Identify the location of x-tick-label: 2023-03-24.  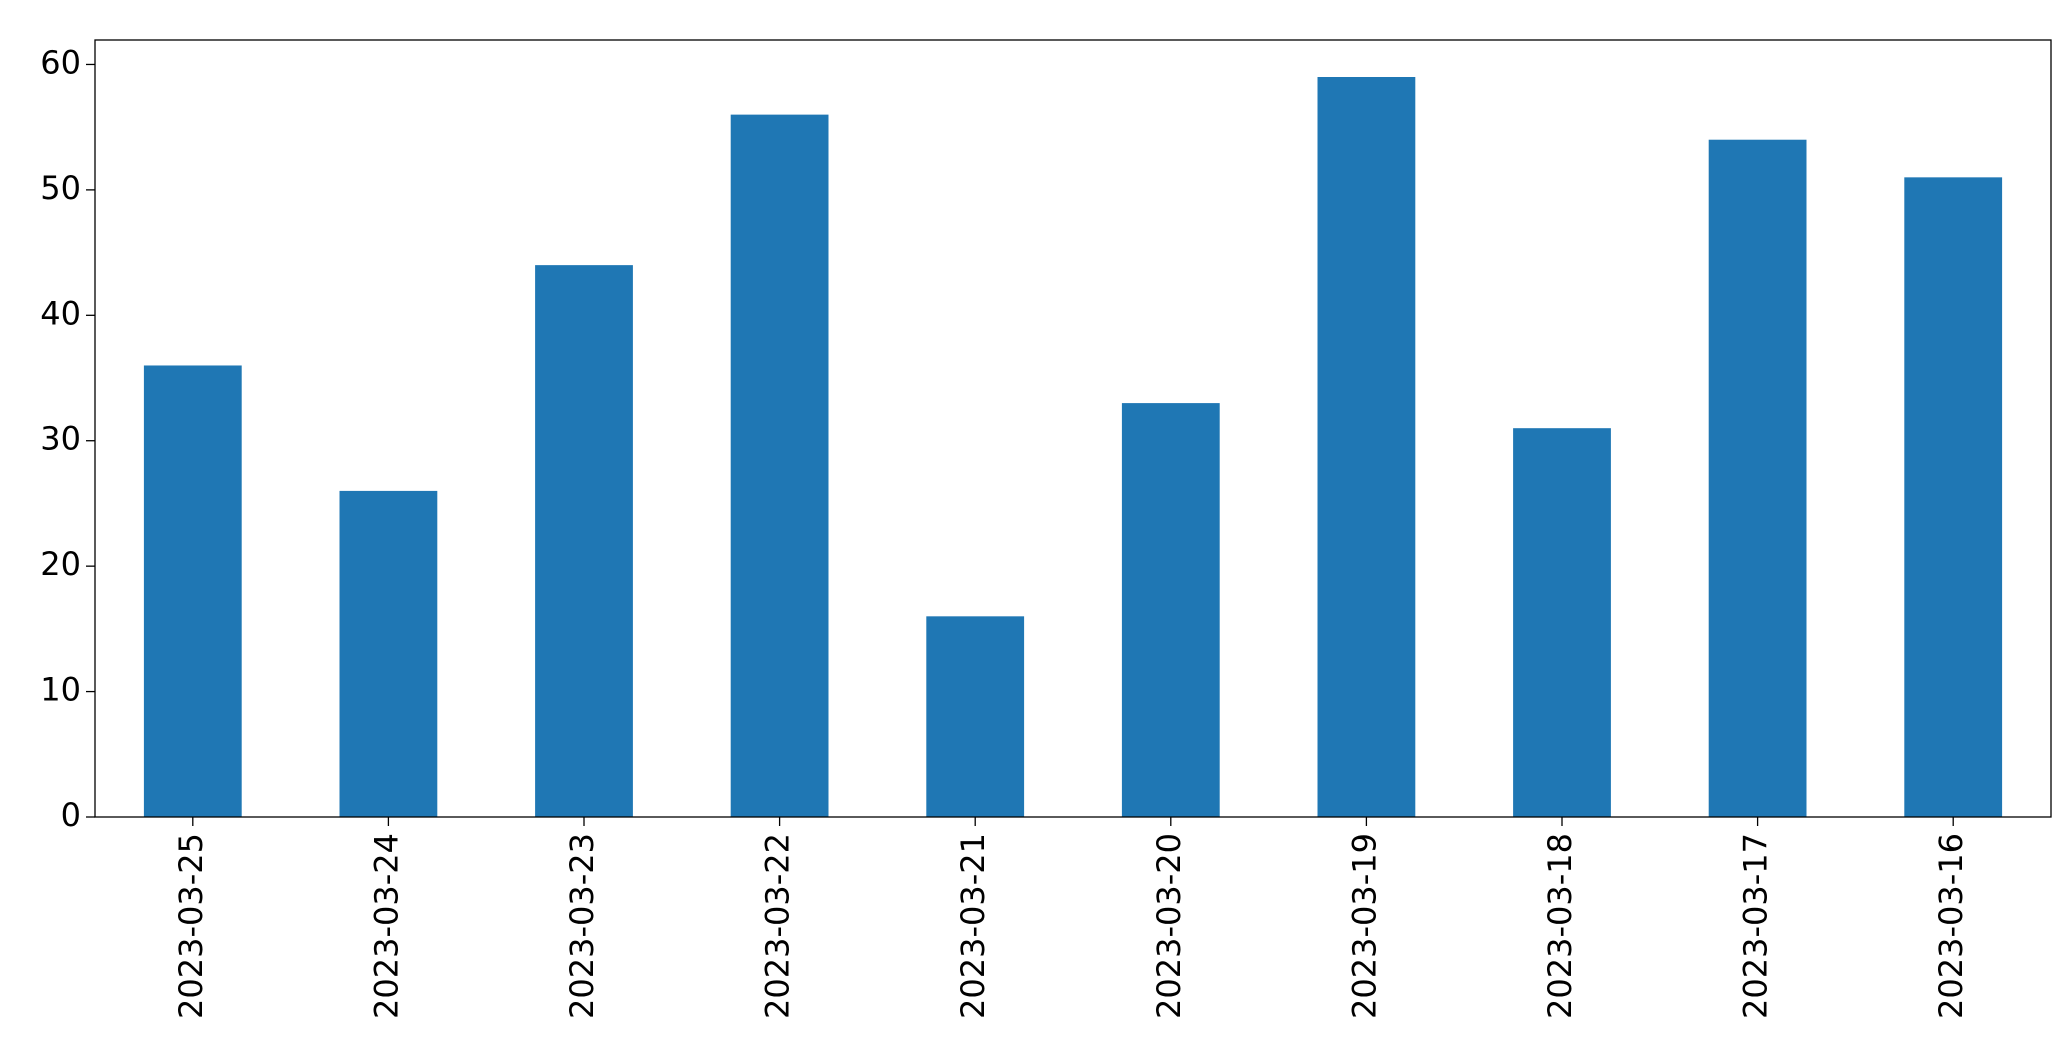
(386, 926).